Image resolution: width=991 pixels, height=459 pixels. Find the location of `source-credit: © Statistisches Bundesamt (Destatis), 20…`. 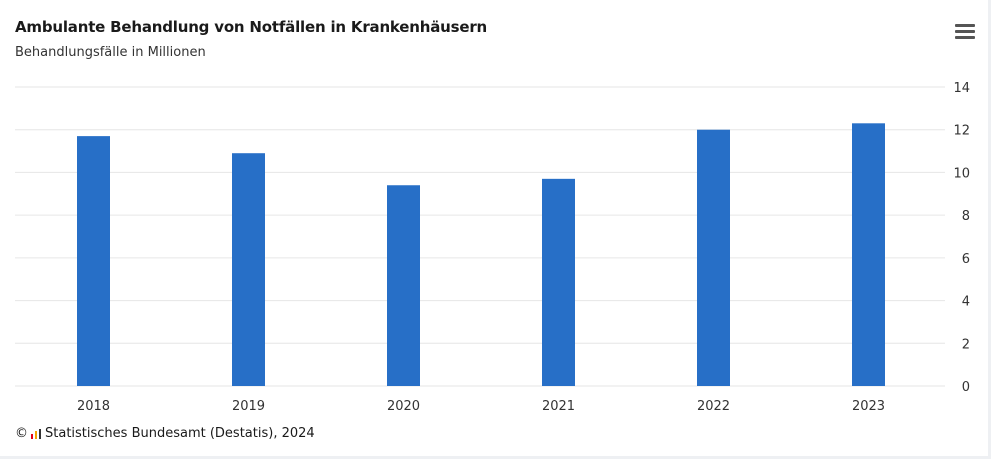

source-credit: © Statistisches Bundesamt (Destatis), 20… is located at coordinates (165, 433).